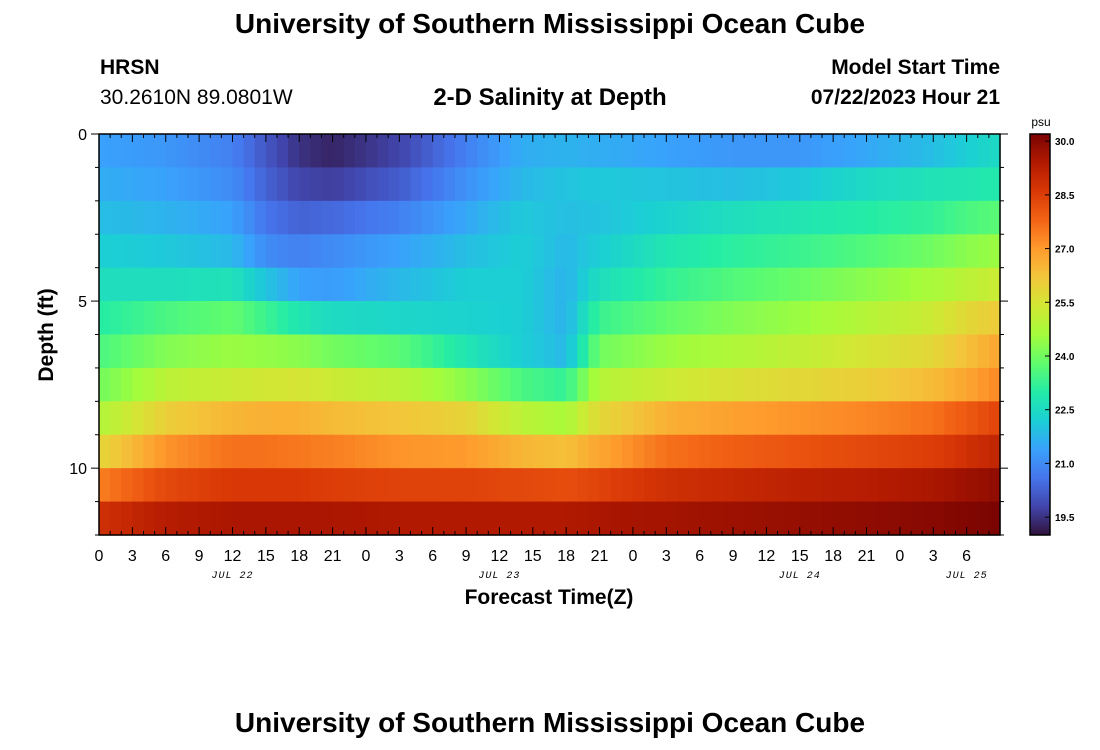  I want to click on x-tick-label: 21, so click(867, 556).